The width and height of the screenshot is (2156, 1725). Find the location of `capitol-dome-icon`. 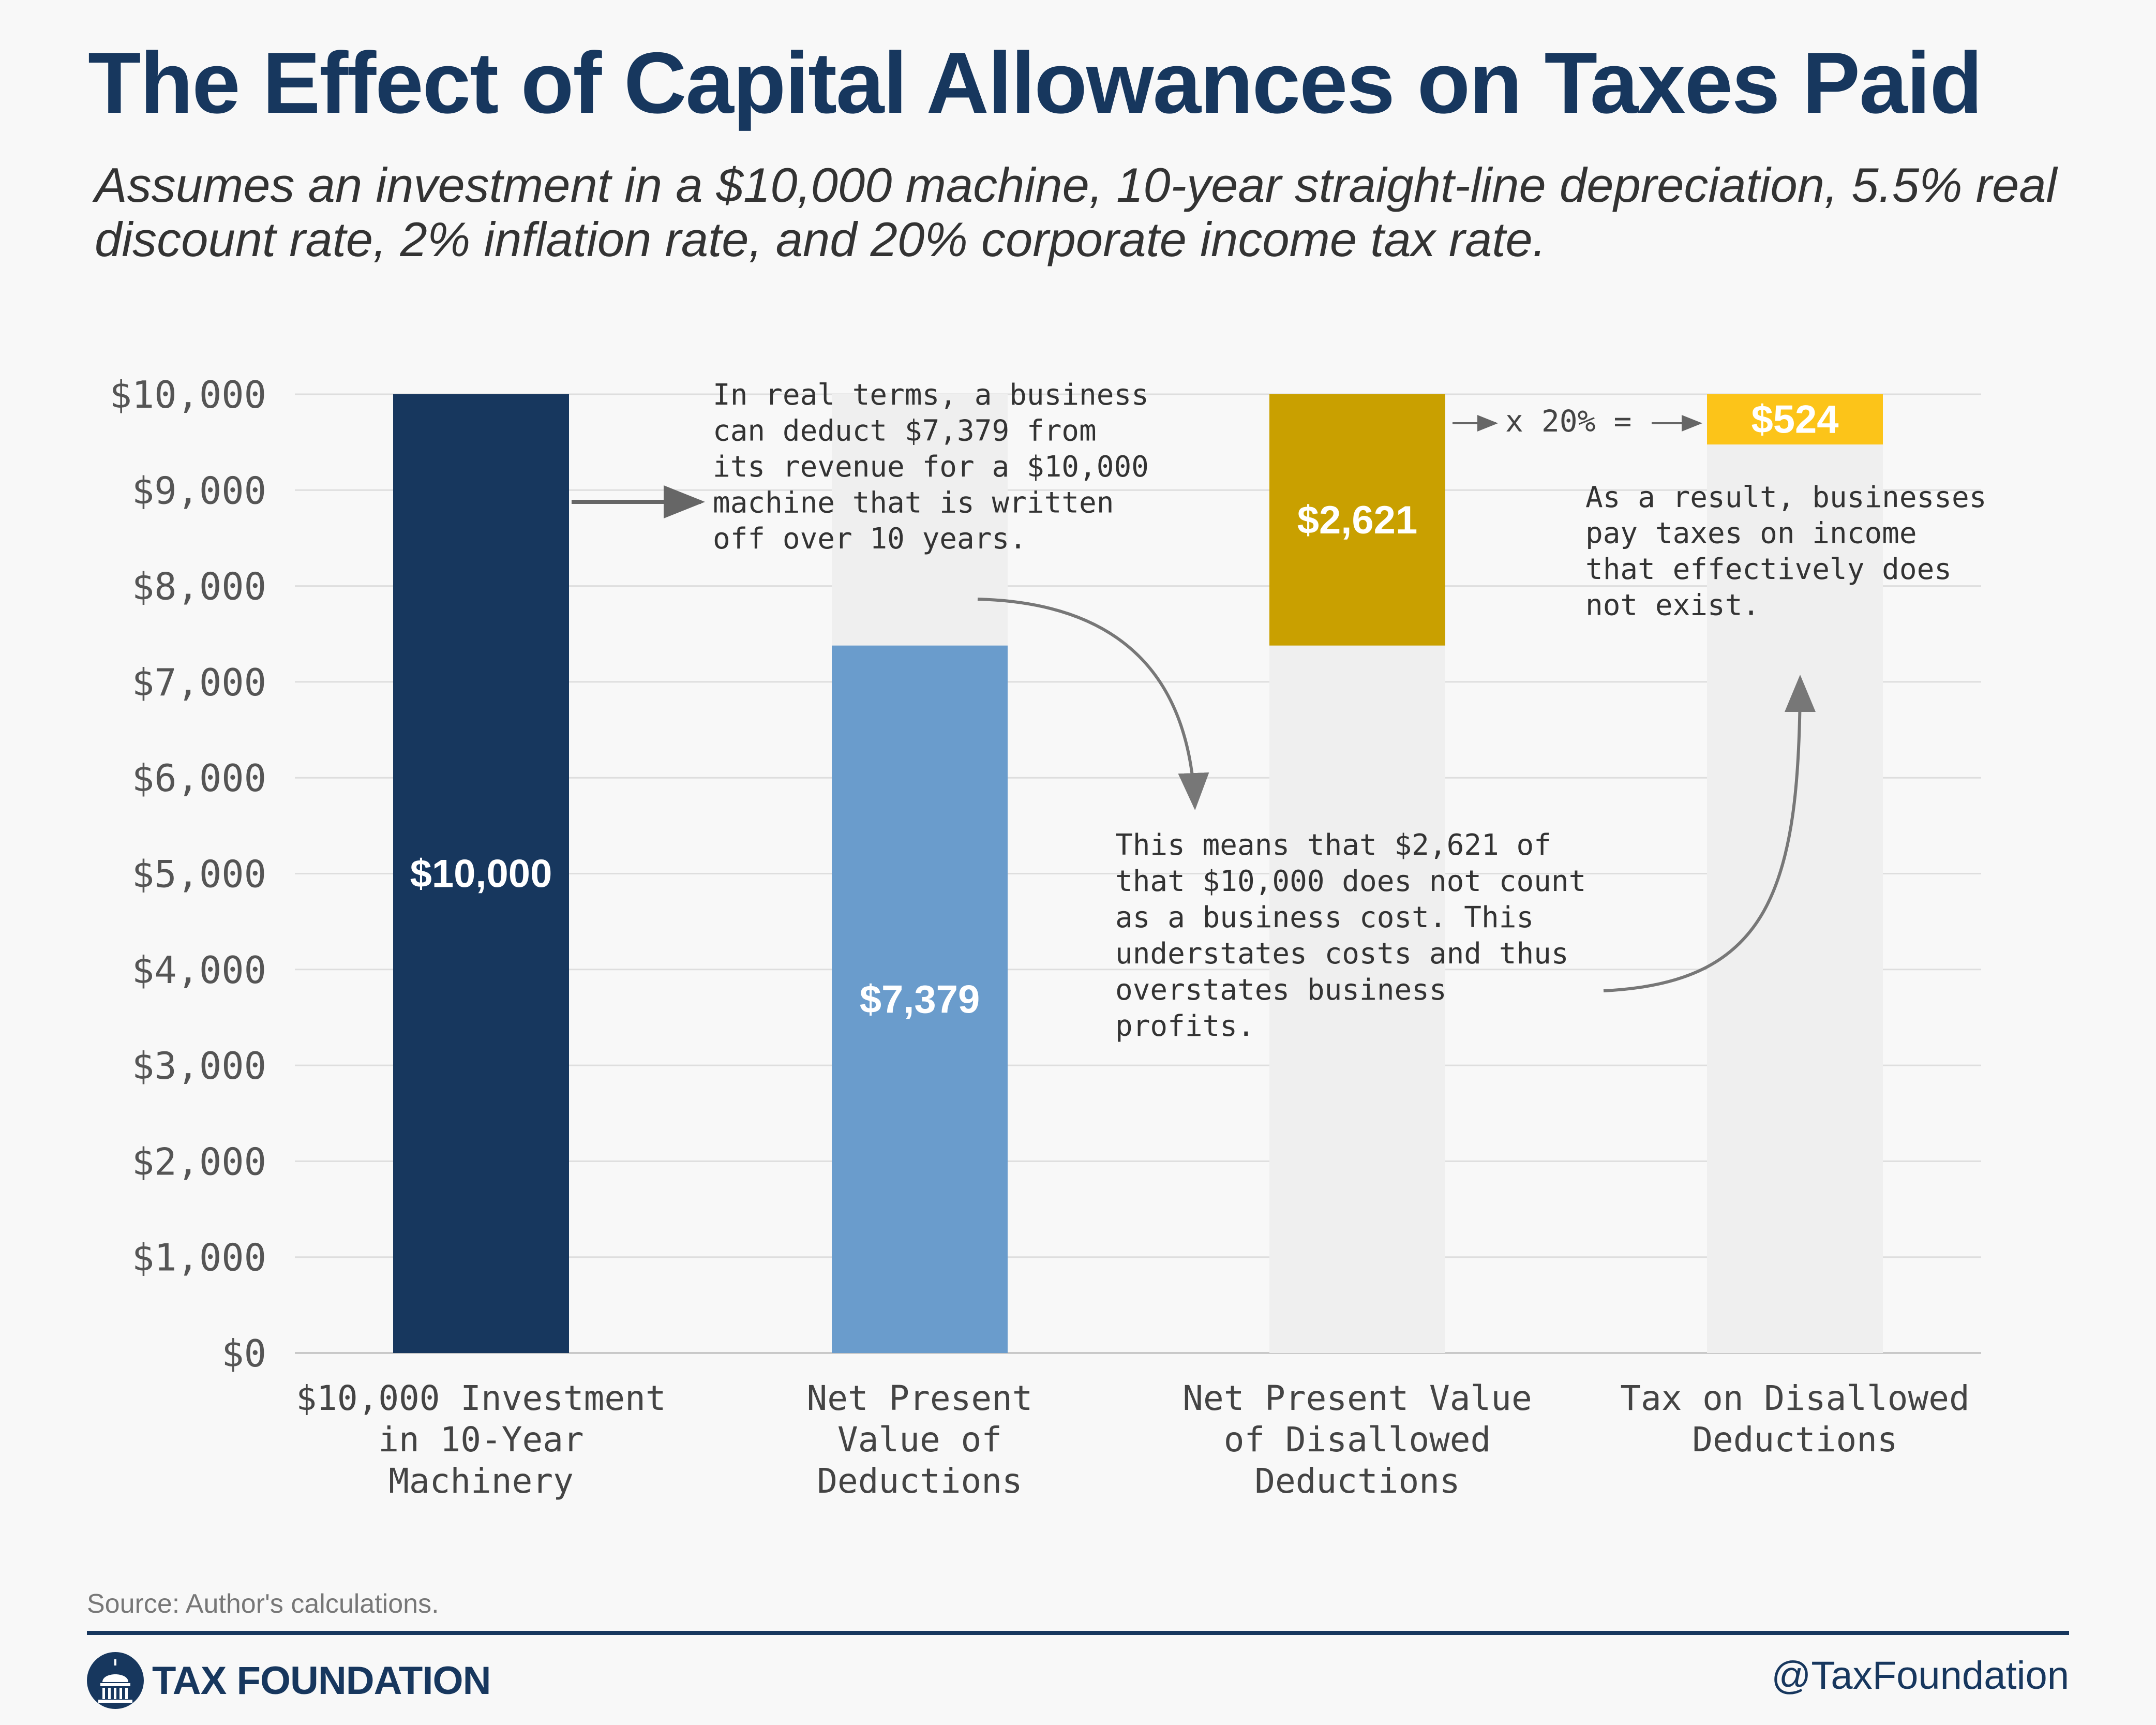

capitol-dome-icon is located at coordinates (115, 1680).